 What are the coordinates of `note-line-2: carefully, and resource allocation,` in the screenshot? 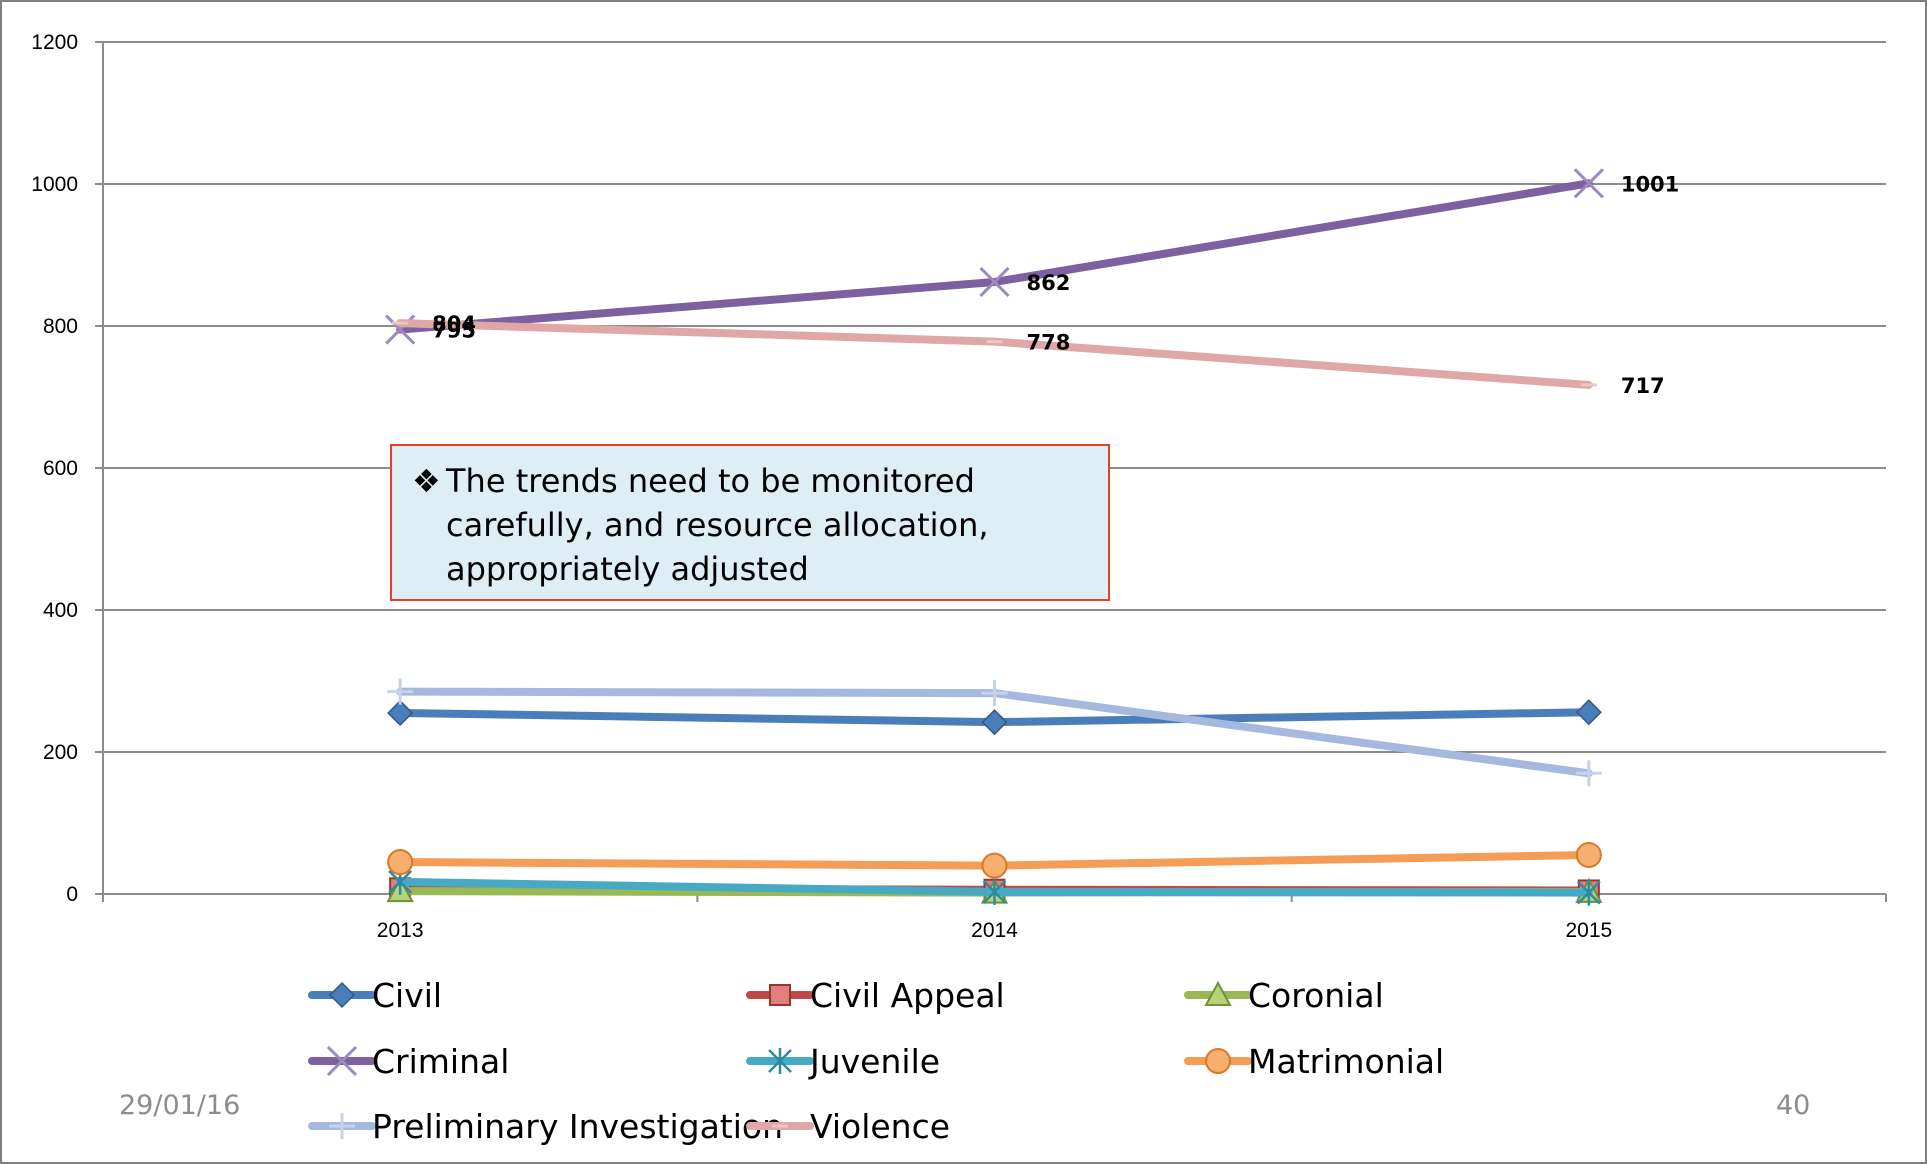 It's located at (717, 525).